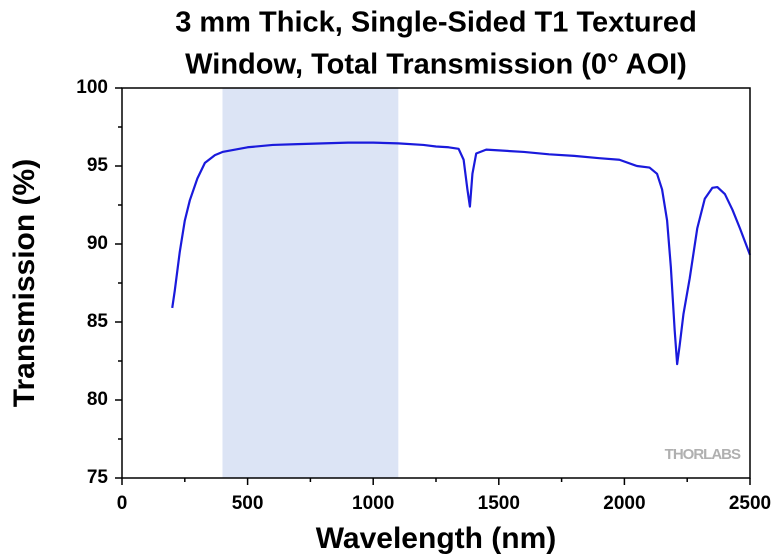 The width and height of the screenshot is (780, 560). Describe the element at coordinates (97, 399) in the screenshot. I see `y-tick-label: 80` at that location.